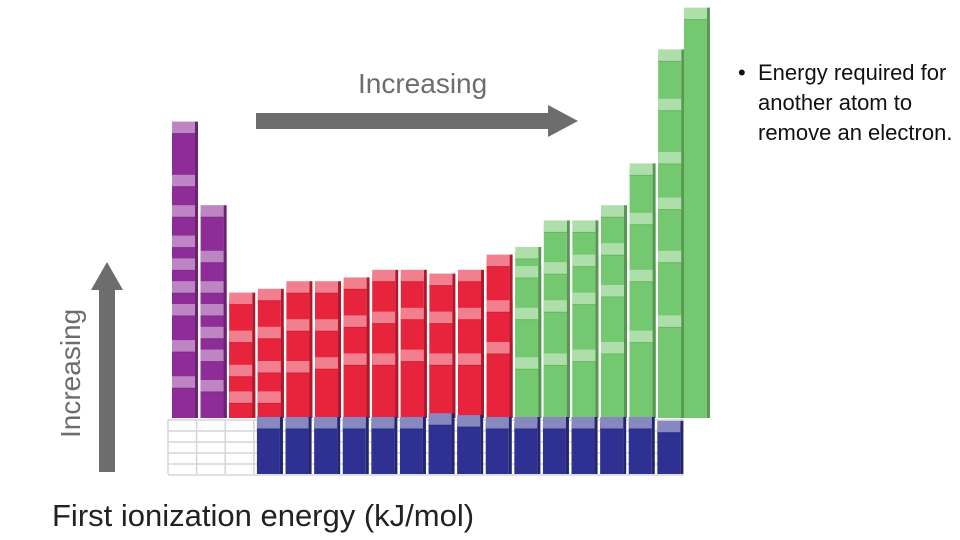 Image resolution: width=960 pixels, height=540 pixels. Describe the element at coordinates (422, 83) in the screenshot. I see `horizontal-arrow-label: Increasing` at that location.